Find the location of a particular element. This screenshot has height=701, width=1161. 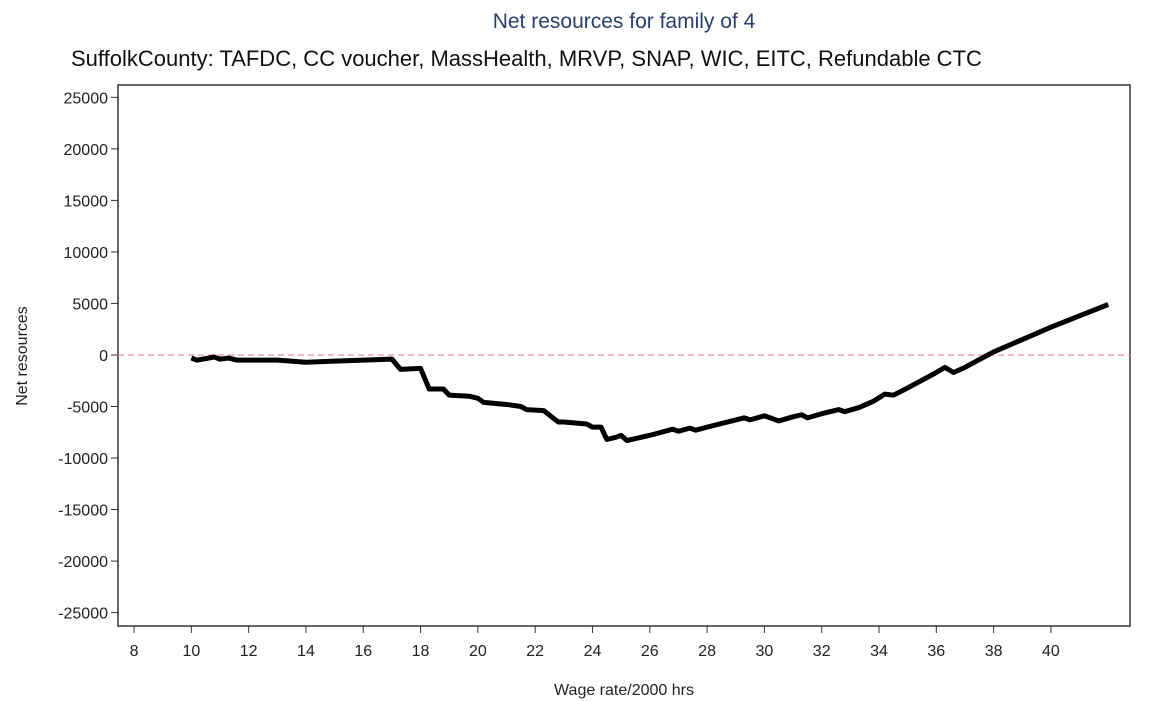

y-tick-label: -5000 is located at coordinates (87, 408).